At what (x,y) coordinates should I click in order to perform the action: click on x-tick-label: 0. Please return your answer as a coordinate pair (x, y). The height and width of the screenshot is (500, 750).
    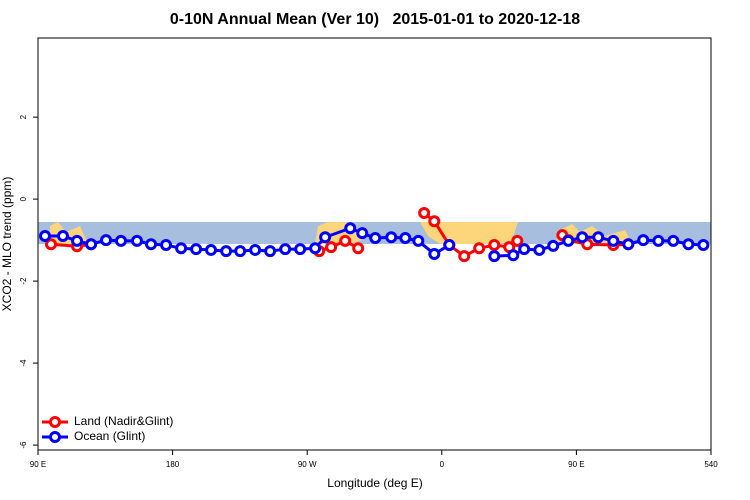
    Looking at the image, I should click on (442, 464).